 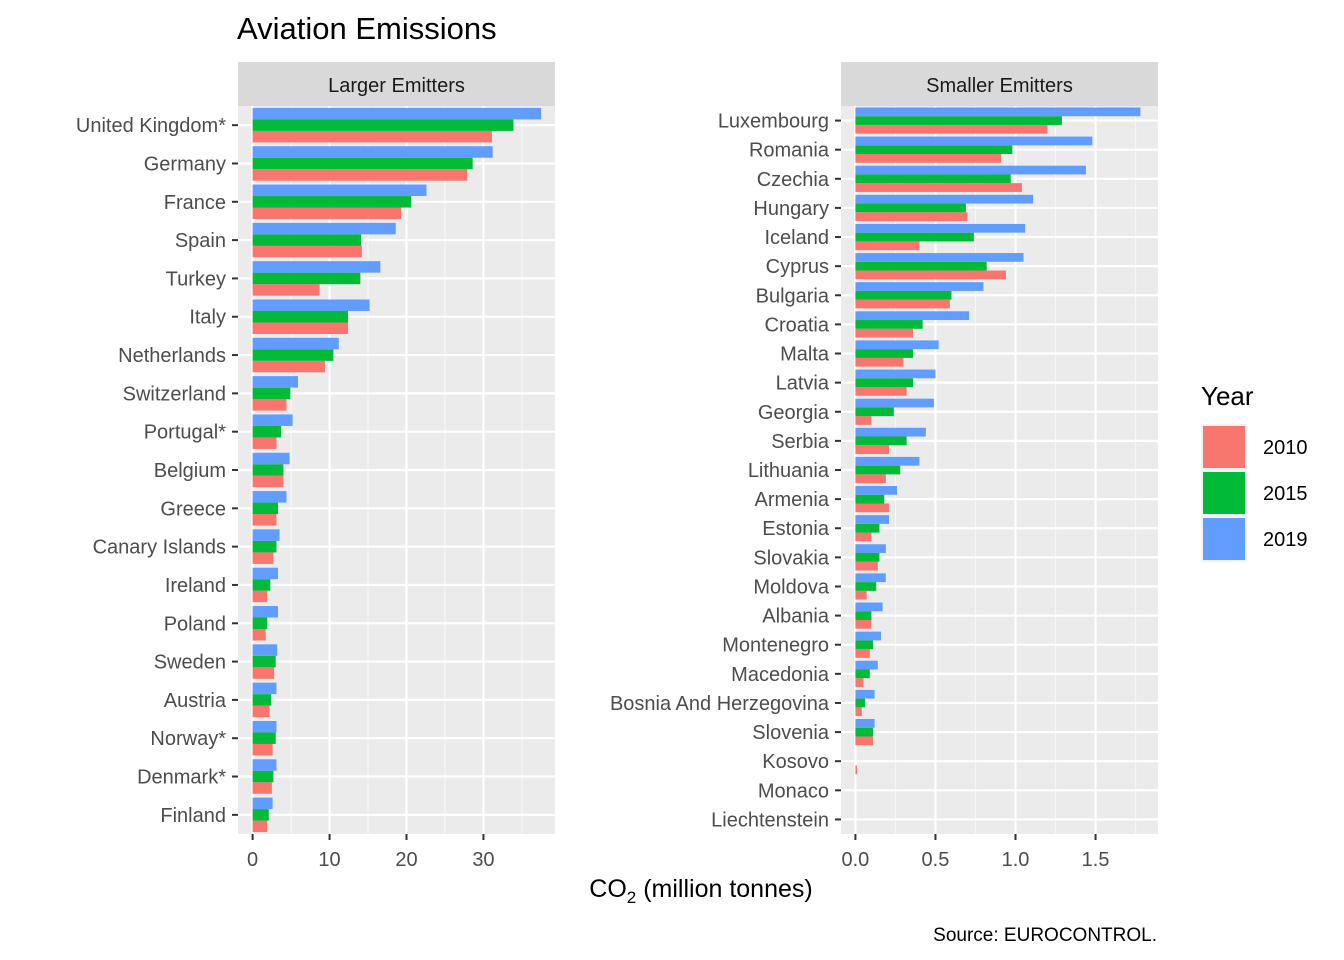 What do you see at coordinates (306, 278) in the screenshot?
I see `bar-turkey-2015` at bounding box center [306, 278].